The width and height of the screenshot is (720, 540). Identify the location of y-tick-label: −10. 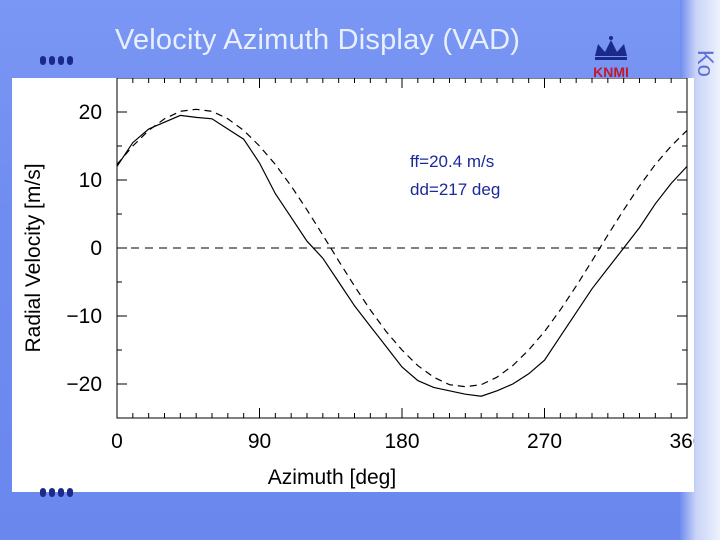
(84, 316).